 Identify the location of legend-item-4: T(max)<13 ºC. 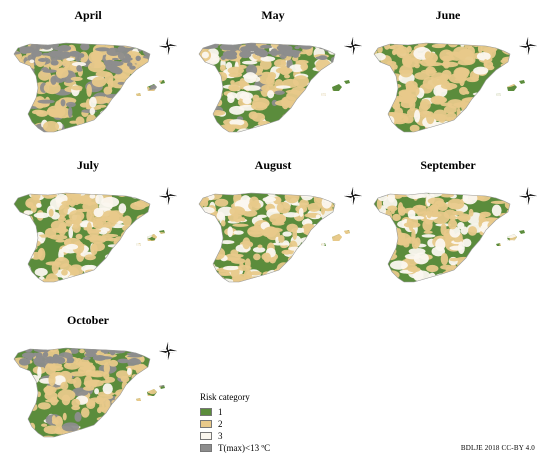
(235, 448).